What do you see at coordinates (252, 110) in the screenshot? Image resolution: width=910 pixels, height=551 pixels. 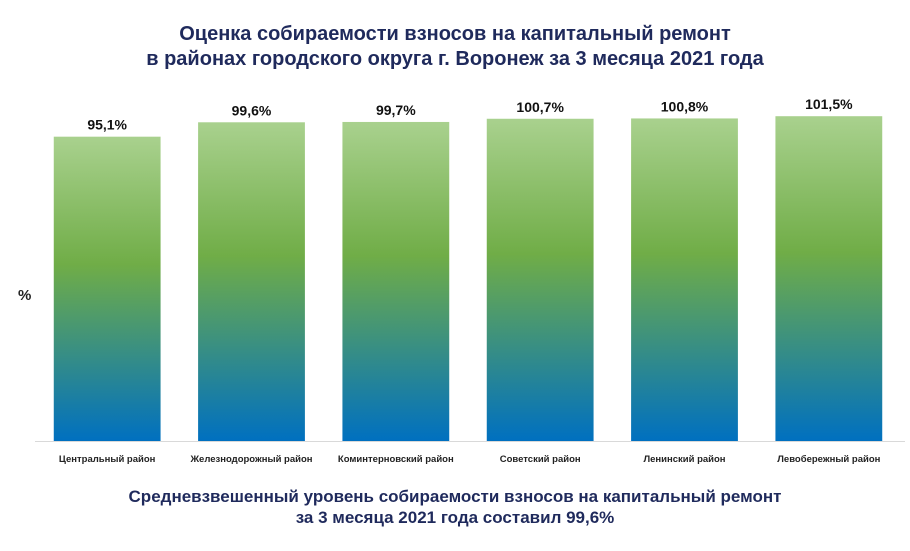 I see `data-label: 99,6%` at bounding box center [252, 110].